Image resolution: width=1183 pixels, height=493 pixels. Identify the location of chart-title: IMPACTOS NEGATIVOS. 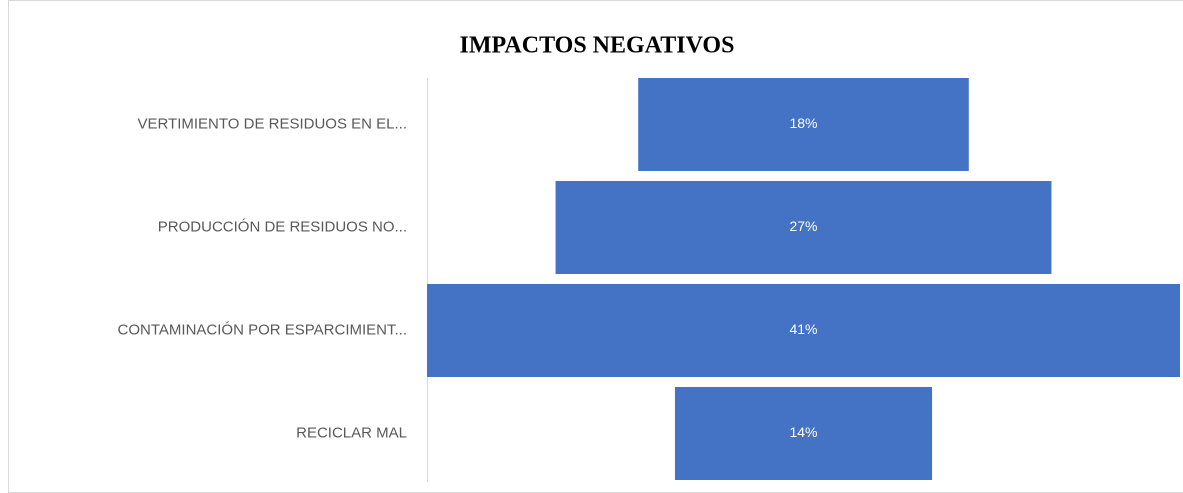
(597, 46).